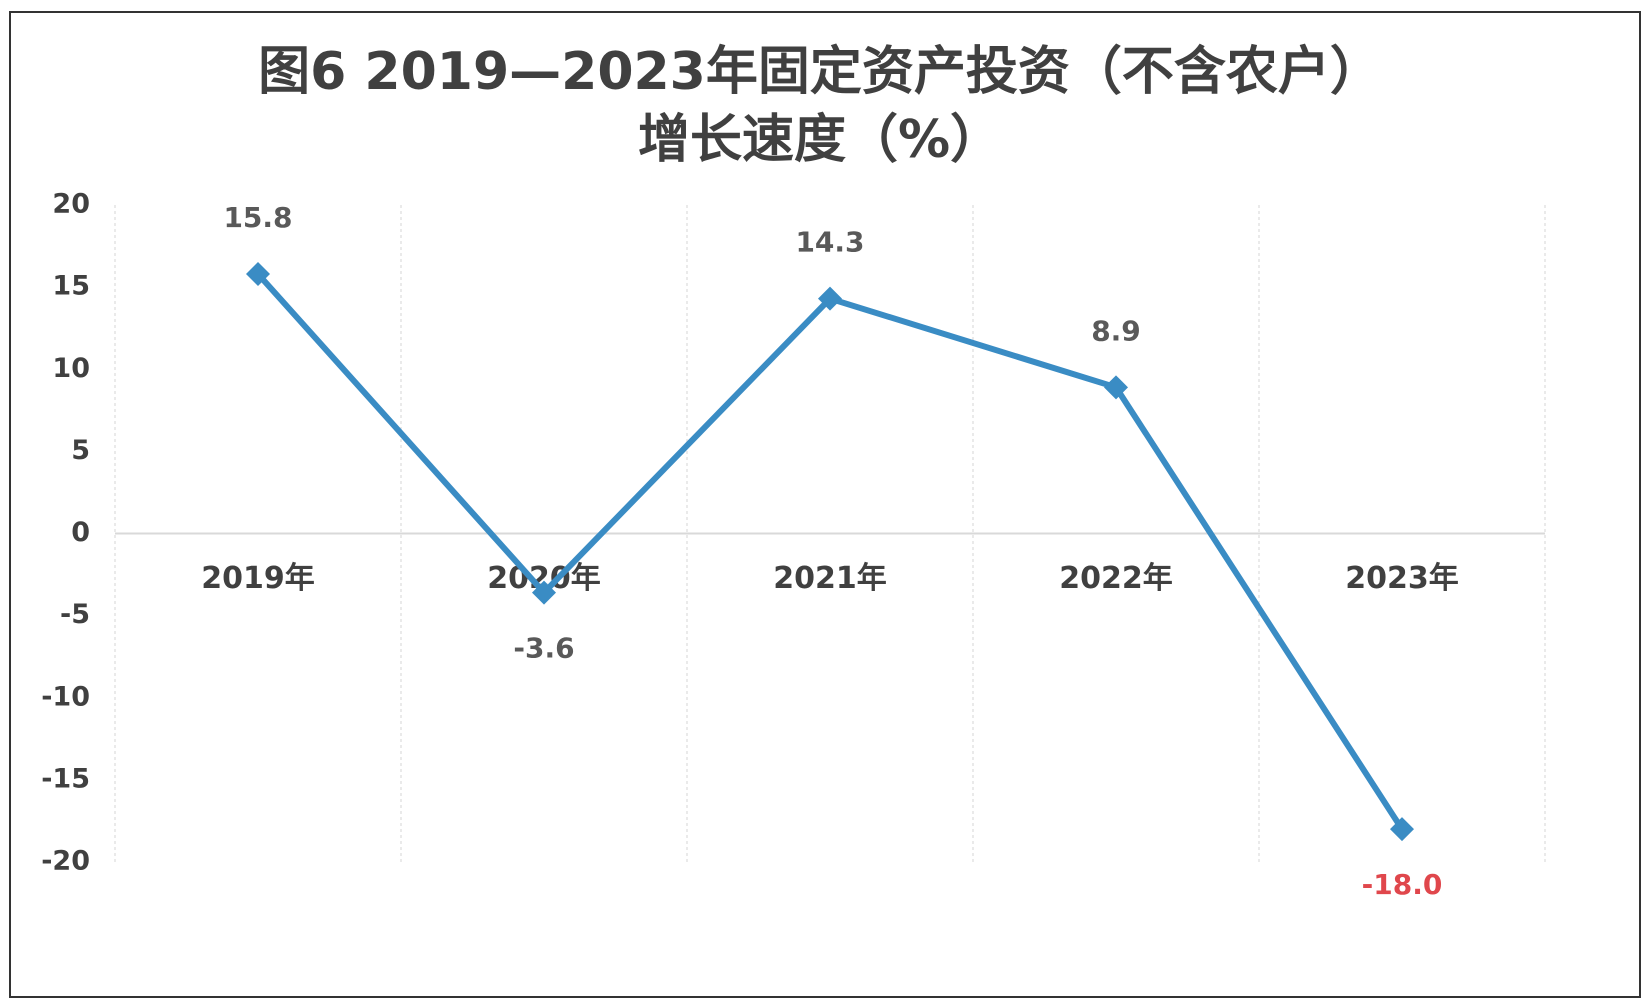 This screenshot has width=1644, height=1004. I want to click on y-tick-label: 15, so click(71, 286).